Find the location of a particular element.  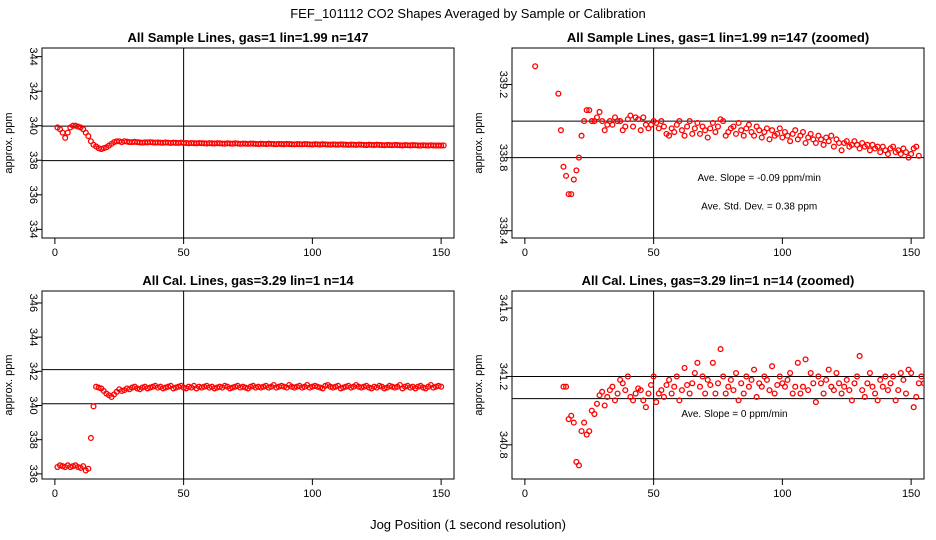

x-tick-label: 0 is located at coordinates (525, 494).